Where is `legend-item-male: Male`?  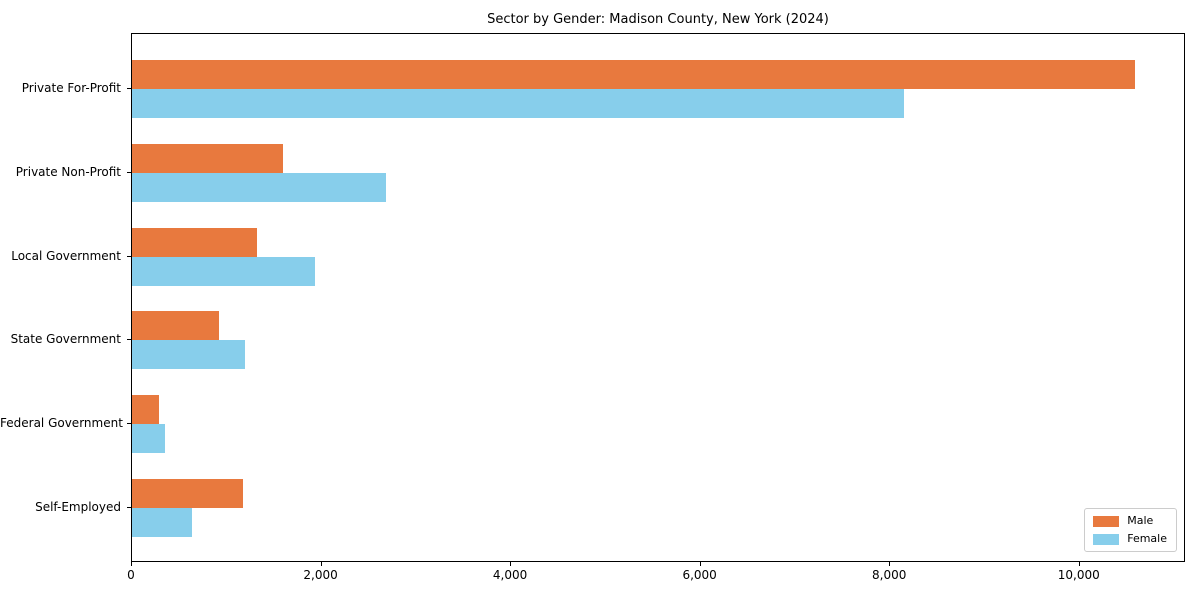
legend-item-male: Male is located at coordinates (1130, 521).